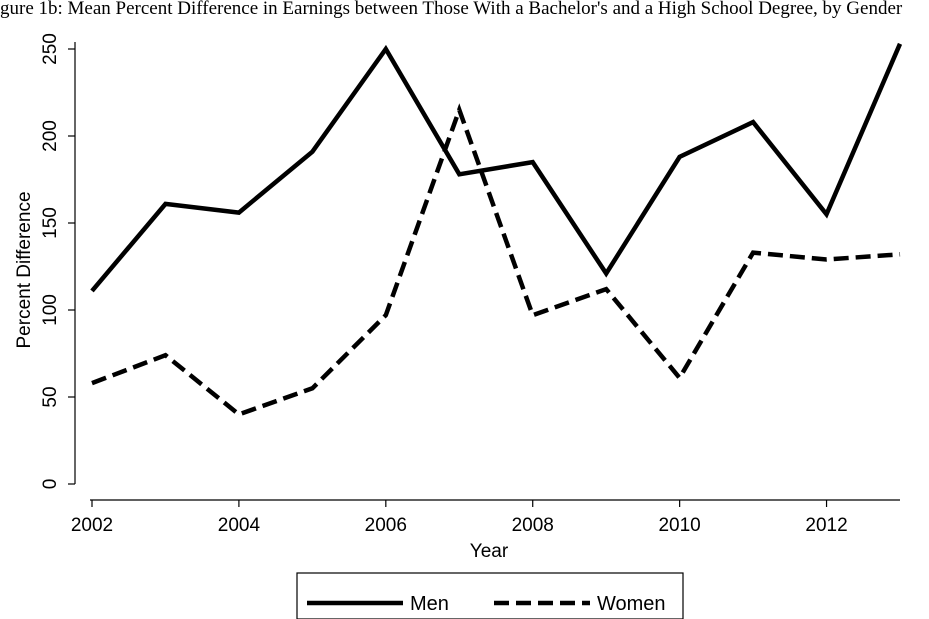 The height and width of the screenshot is (619, 929). What do you see at coordinates (50, 310) in the screenshot?
I see `y-tick-label-100: 100` at bounding box center [50, 310].